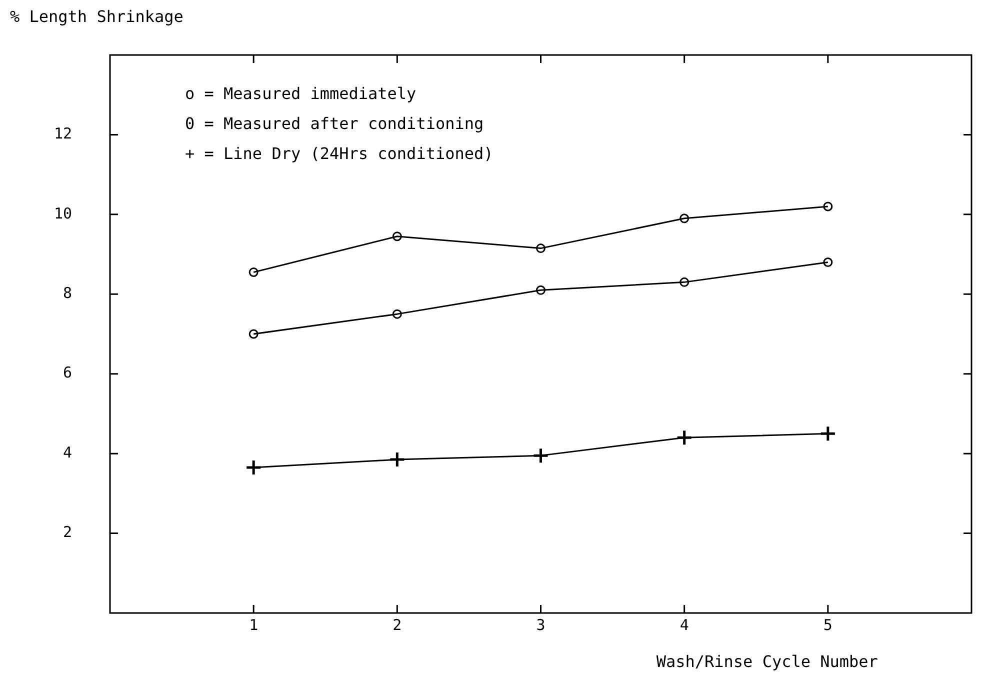 This screenshot has height=681, width=989. What do you see at coordinates (684, 625) in the screenshot?
I see `x-tick-label: 4` at bounding box center [684, 625].